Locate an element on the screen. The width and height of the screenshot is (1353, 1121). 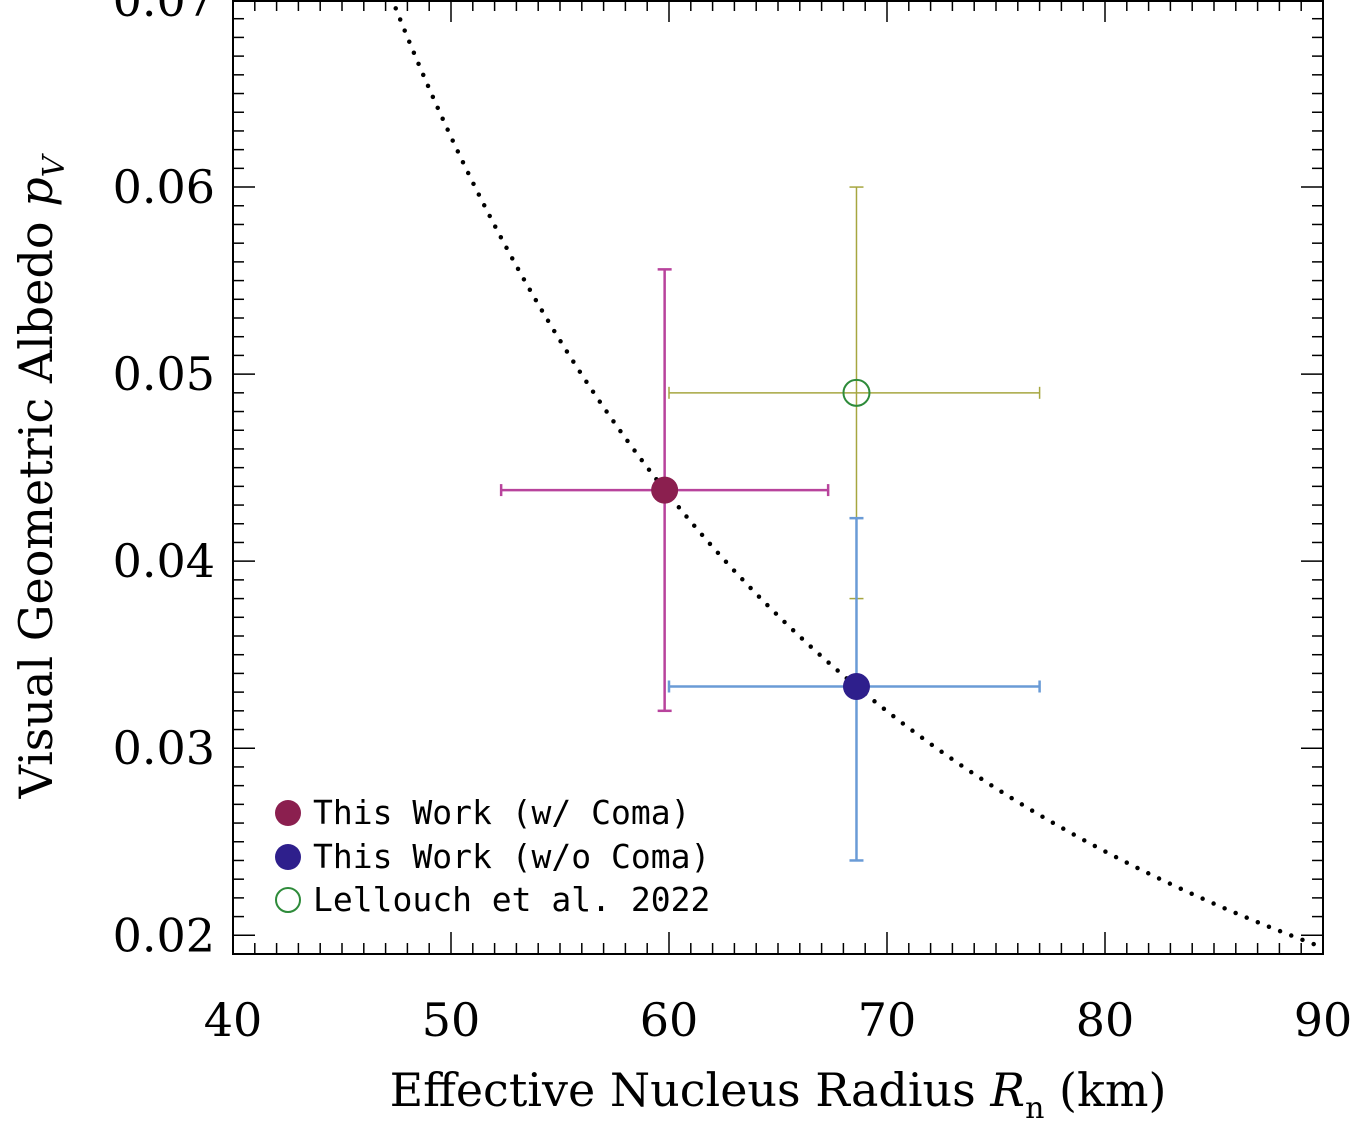
x-tick-label: 40 is located at coordinates (233, 1020).